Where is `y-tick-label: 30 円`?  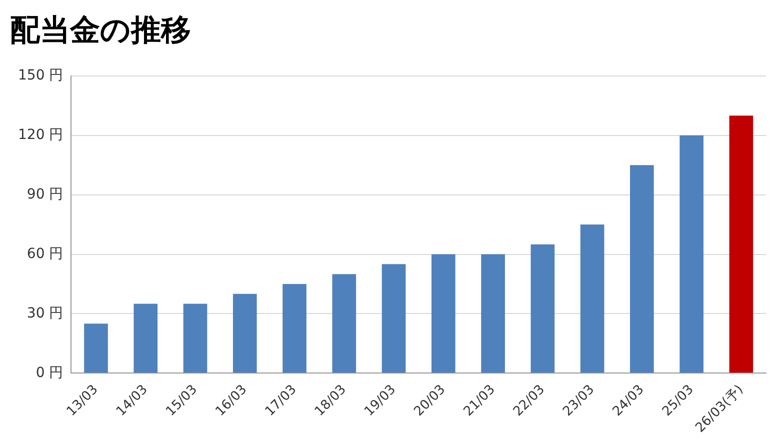 y-tick-label: 30 円 is located at coordinates (45, 313).